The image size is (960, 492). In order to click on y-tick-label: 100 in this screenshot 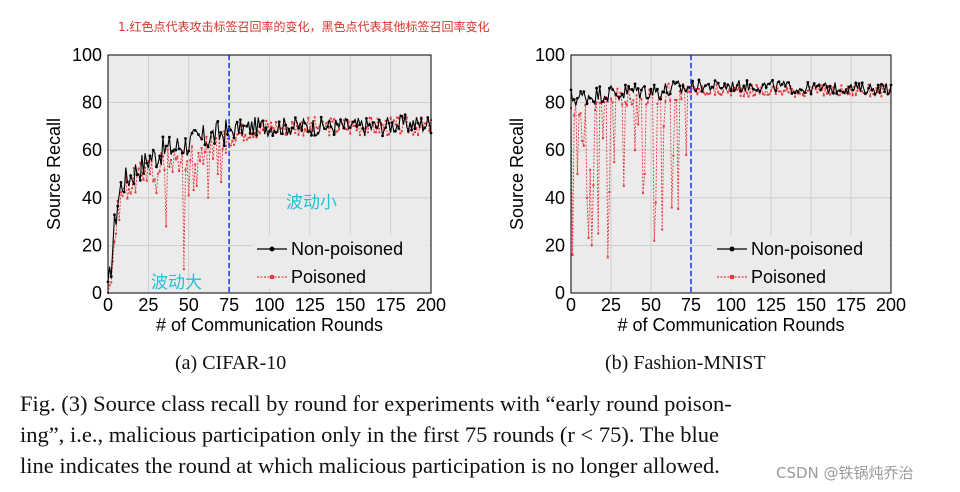, I will do `click(550, 55)`.